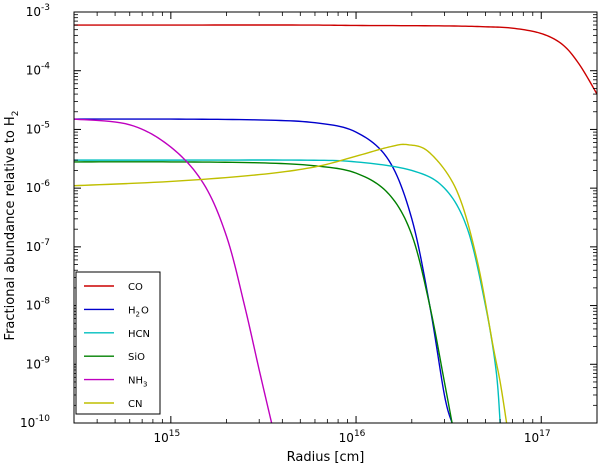 The width and height of the screenshot is (600, 465). Describe the element at coordinates (139, 334) in the screenshot. I see `legend-label-hcn: HCN` at that location.